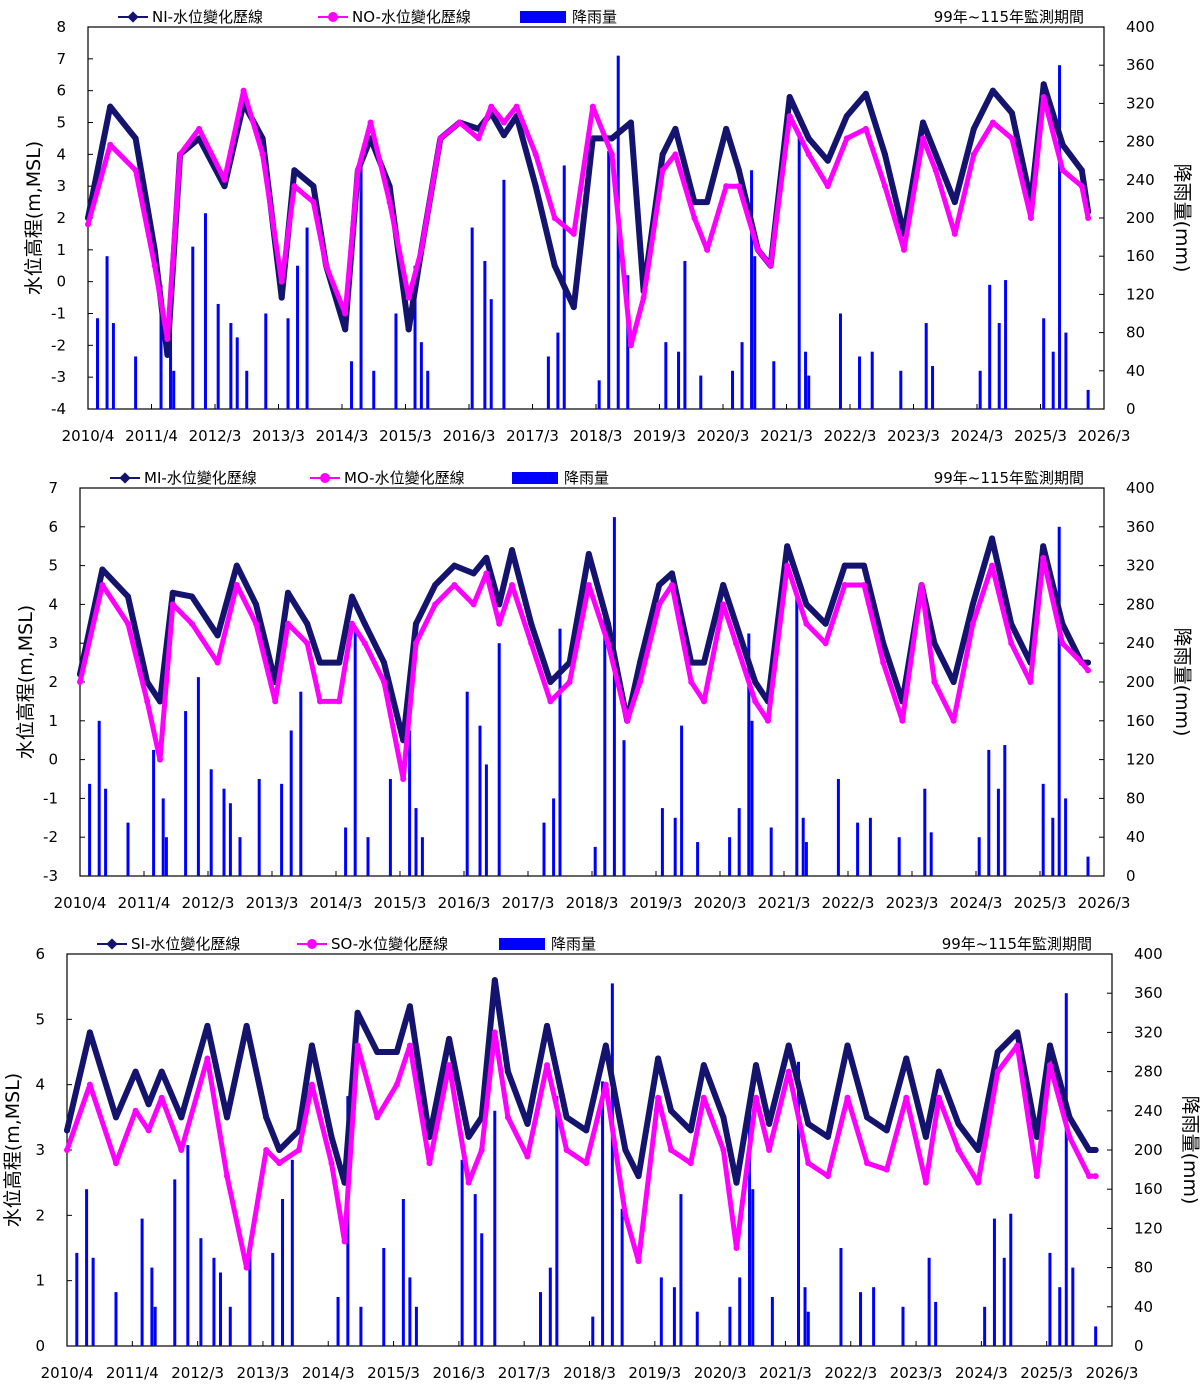  What do you see at coordinates (411, 17) in the screenshot?
I see `legend-label-outer: NO-水位變化歷線` at bounding box center [411, 17].